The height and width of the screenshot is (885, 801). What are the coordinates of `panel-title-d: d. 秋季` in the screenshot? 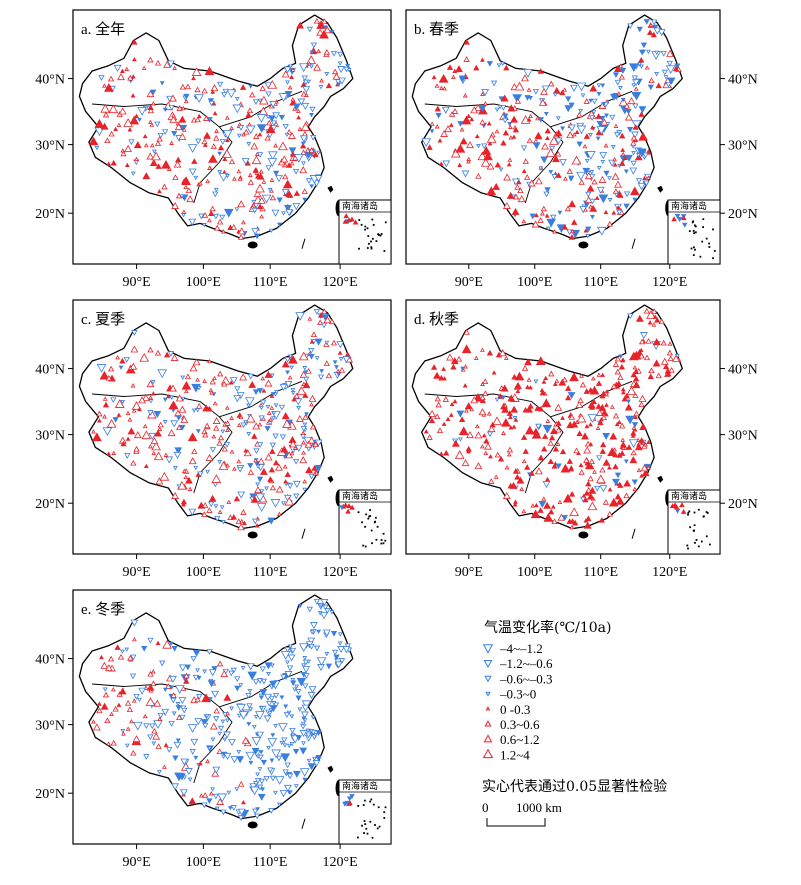 It's located at (436, 319).